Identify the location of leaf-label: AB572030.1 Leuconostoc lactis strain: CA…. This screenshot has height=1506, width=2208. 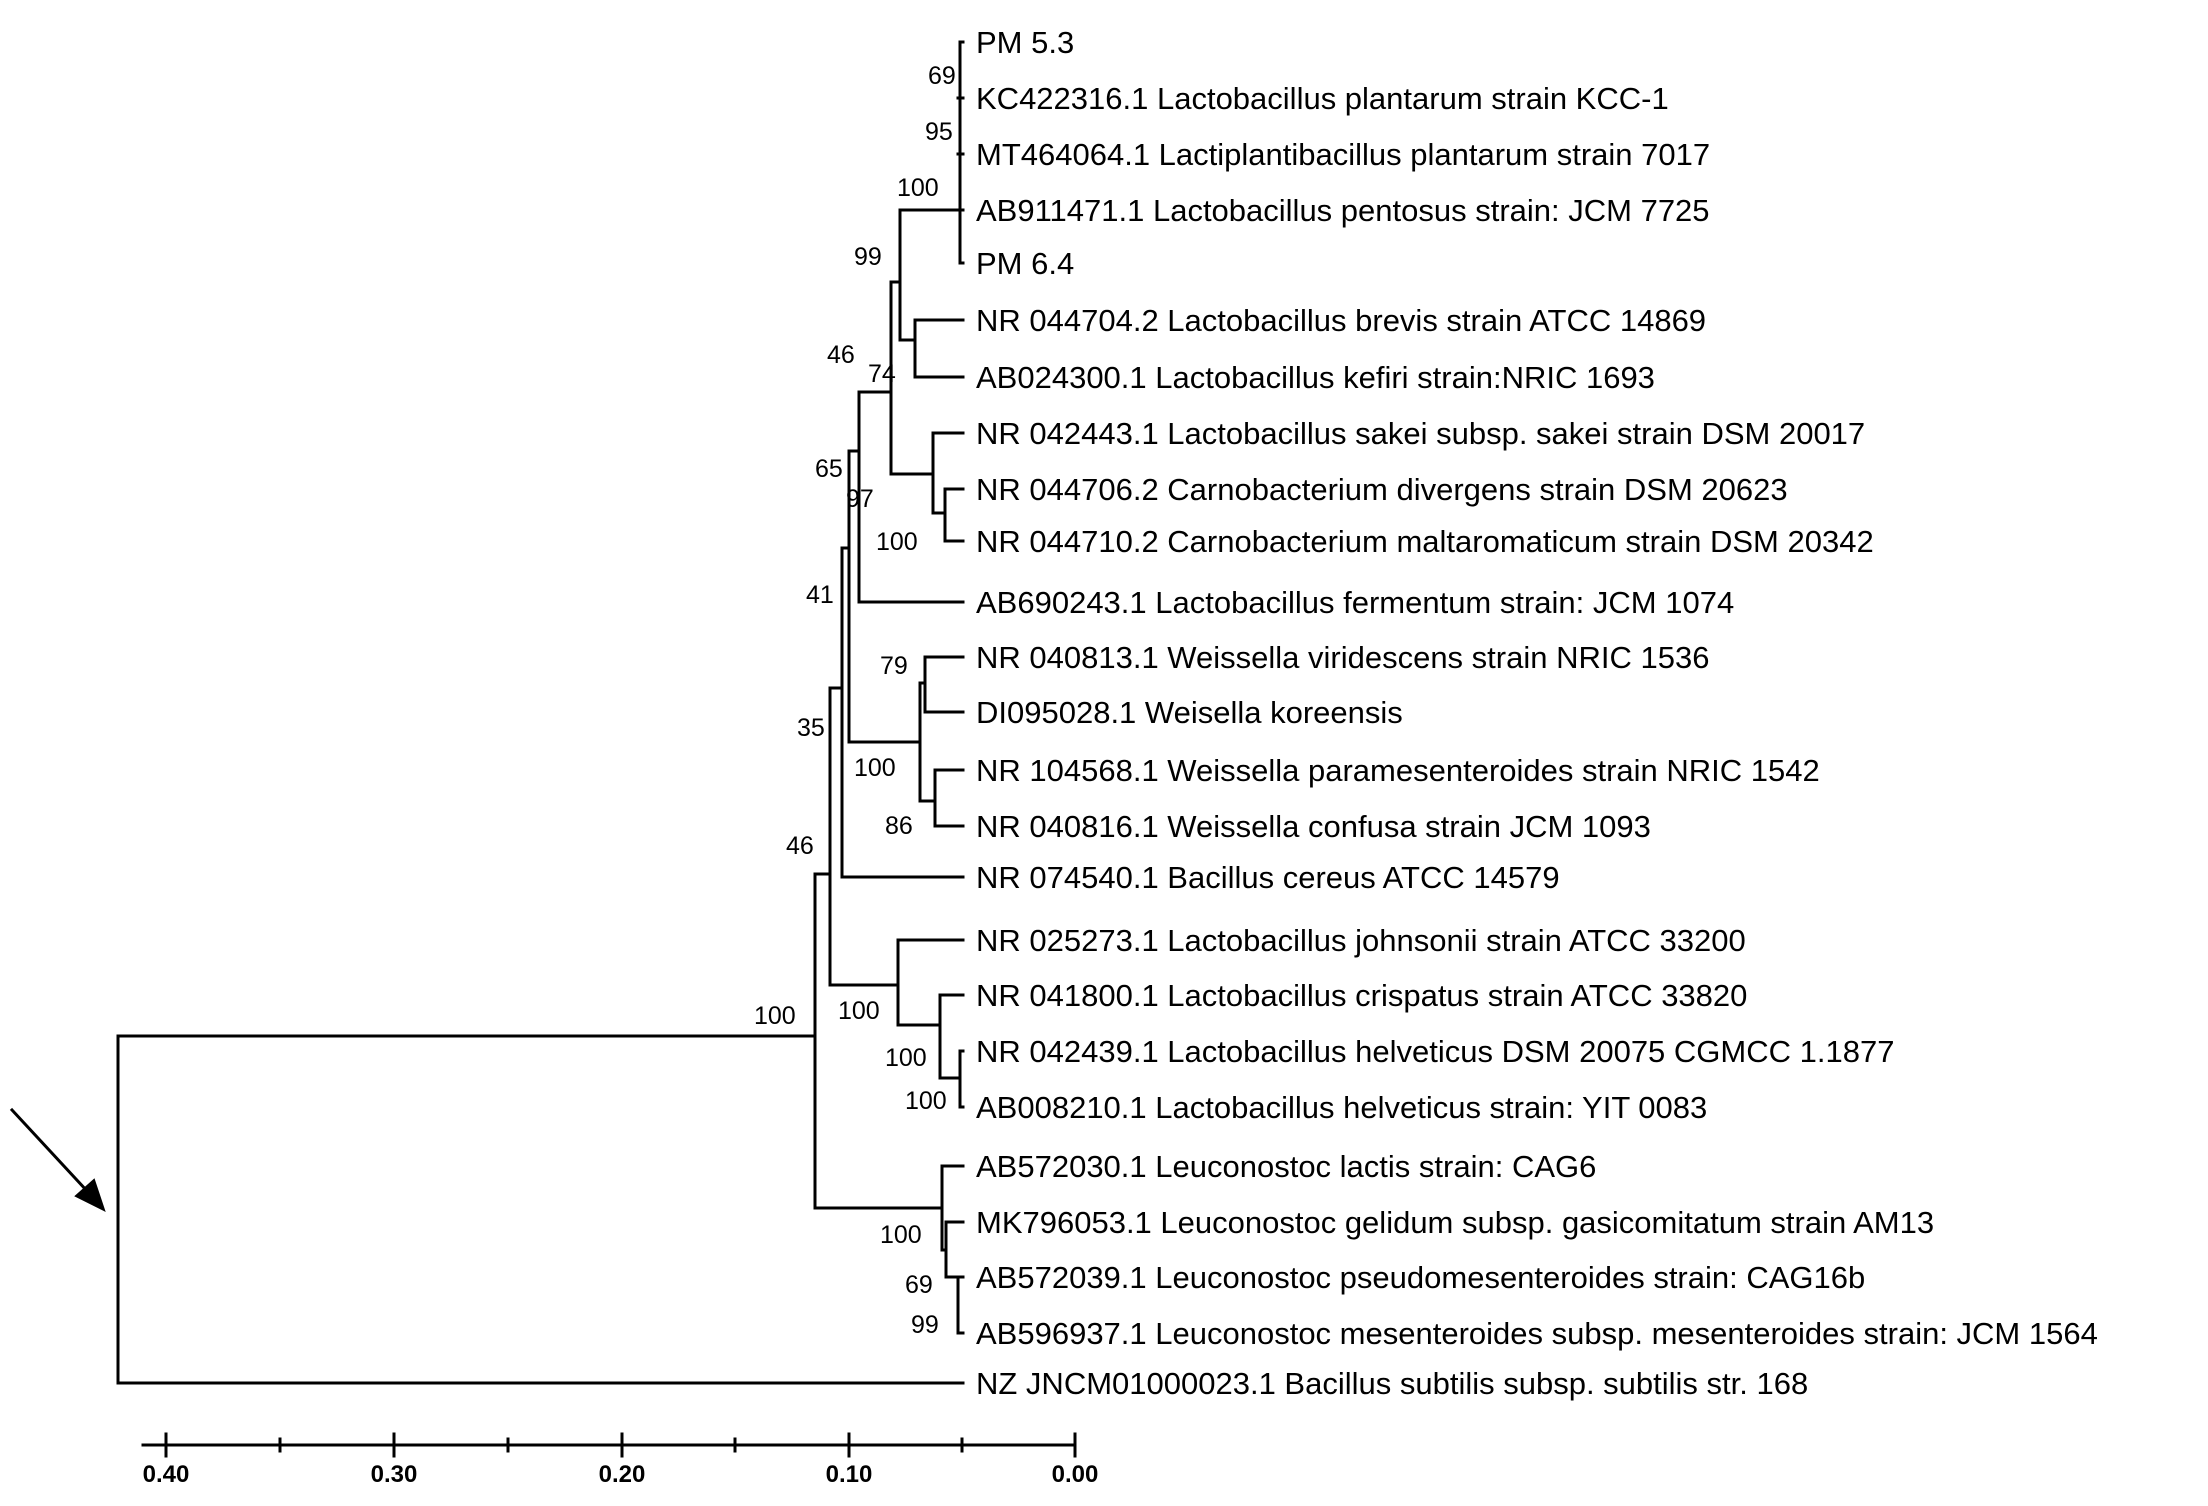
(1286, 1166).